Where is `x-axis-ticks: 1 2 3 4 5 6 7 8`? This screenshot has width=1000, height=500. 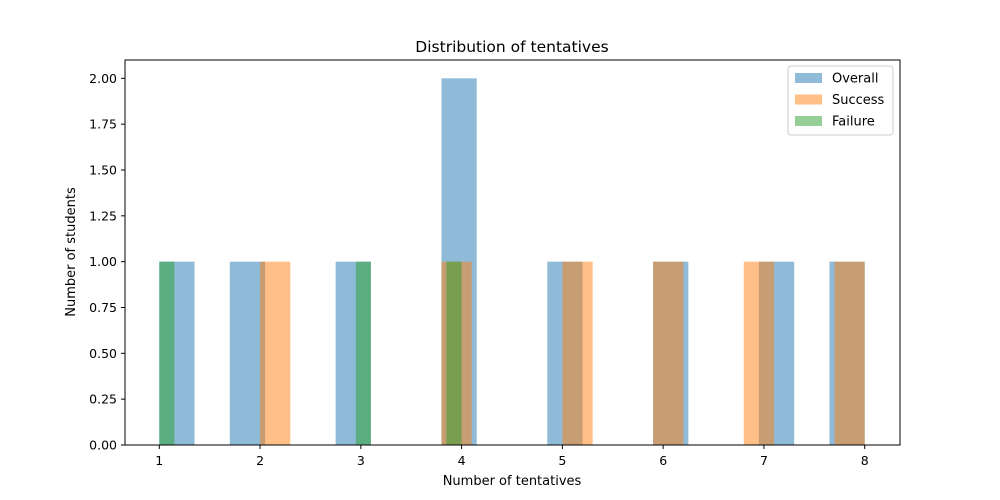 x-axis-ticks: 1 2 3 4 5 6 7 8 is located at coordinates (512, 456).